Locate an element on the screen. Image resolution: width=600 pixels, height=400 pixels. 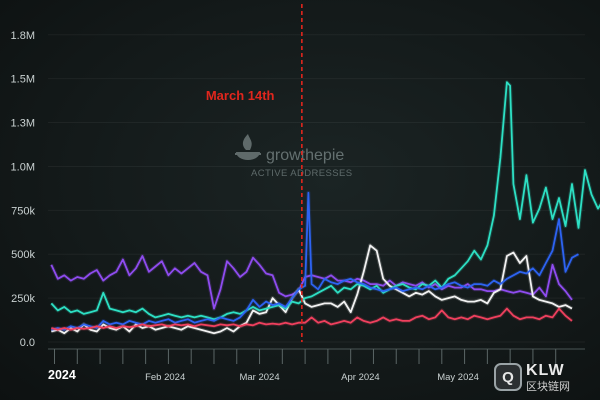
y-tick-label: 750k is located at coordinates (23, 211).